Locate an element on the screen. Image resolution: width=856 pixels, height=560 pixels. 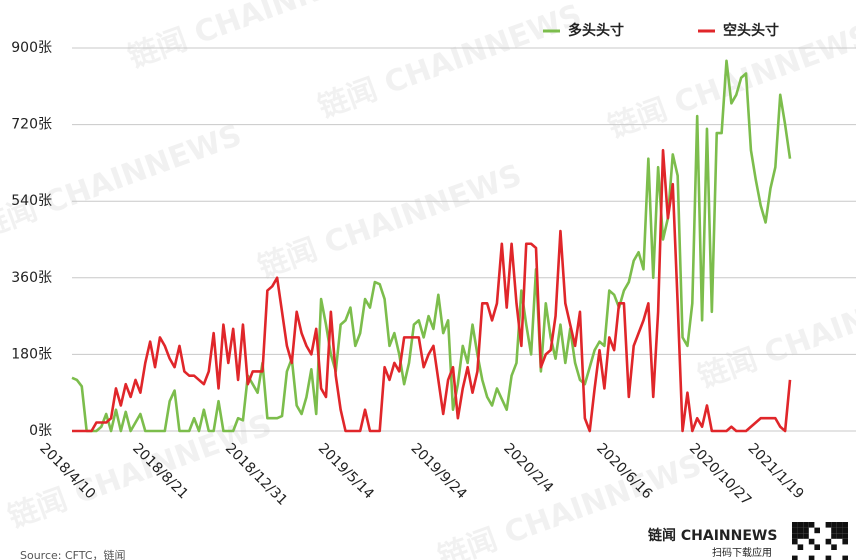
y-tick-label: 540张 is located at coordinates (31, 201).